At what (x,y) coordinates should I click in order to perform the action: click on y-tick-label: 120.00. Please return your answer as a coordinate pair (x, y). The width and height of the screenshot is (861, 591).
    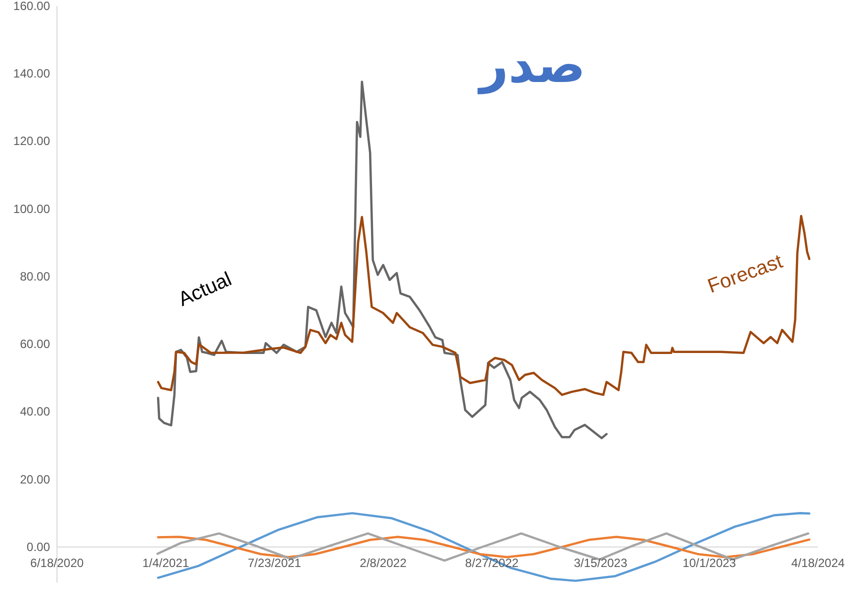
    Looking at the image, I should click on (31, 141).